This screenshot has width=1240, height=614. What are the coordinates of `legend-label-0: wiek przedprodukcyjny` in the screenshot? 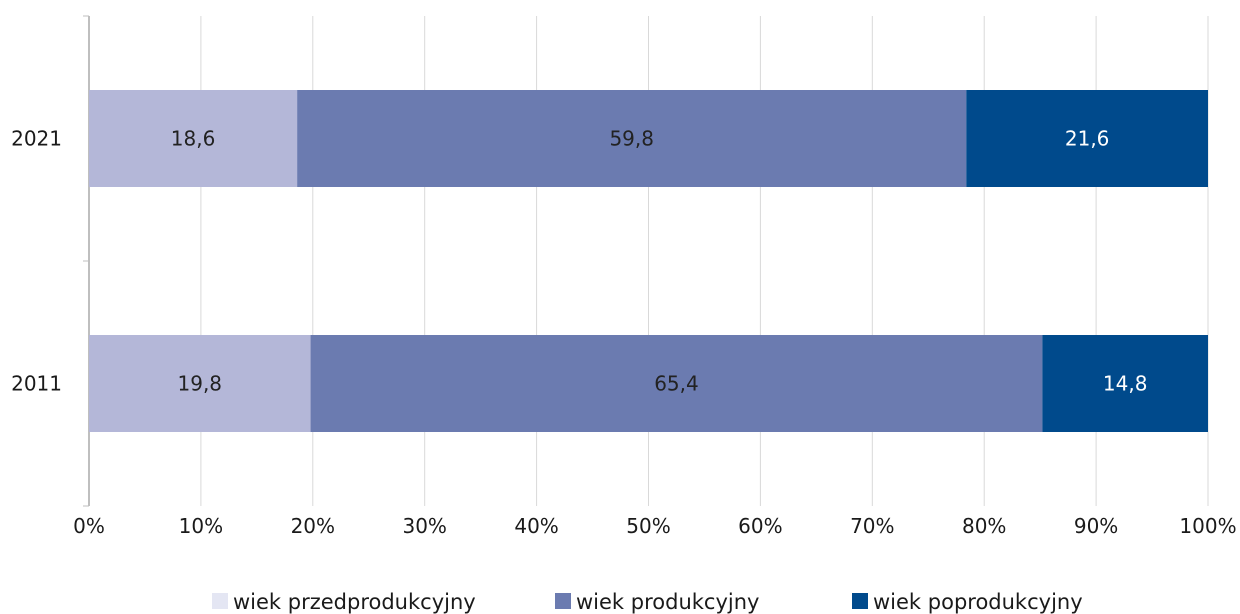 It's located at (354, 602).